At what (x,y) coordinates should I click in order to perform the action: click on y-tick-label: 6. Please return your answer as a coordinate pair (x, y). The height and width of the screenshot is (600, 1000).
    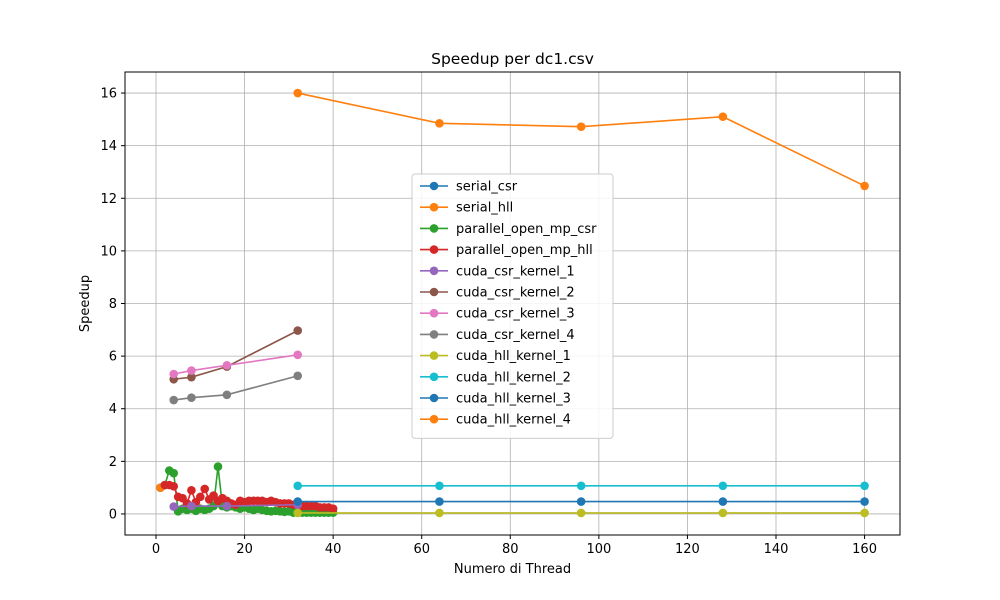
    Looking at the image, I should click on (113, 357).